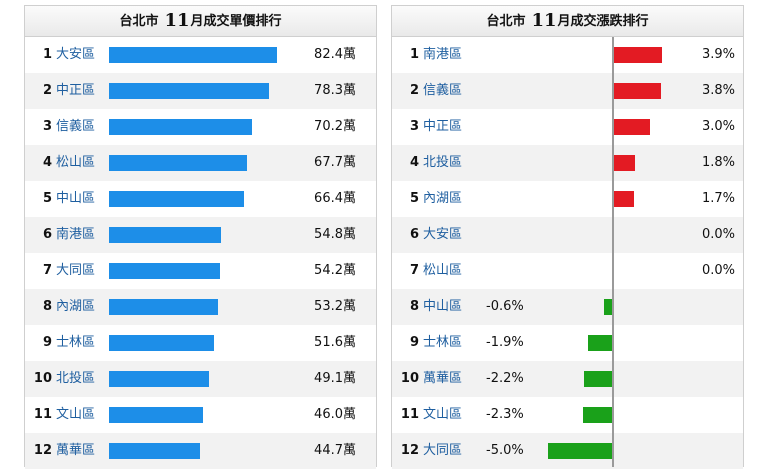 Image resolution: width=768 pixels, height=473 pixels. What do you see at coordinates (567, 307) in the screenshot?
I see `table-row: 8 中山區 -0.6%` at bounding box center [567, 307].